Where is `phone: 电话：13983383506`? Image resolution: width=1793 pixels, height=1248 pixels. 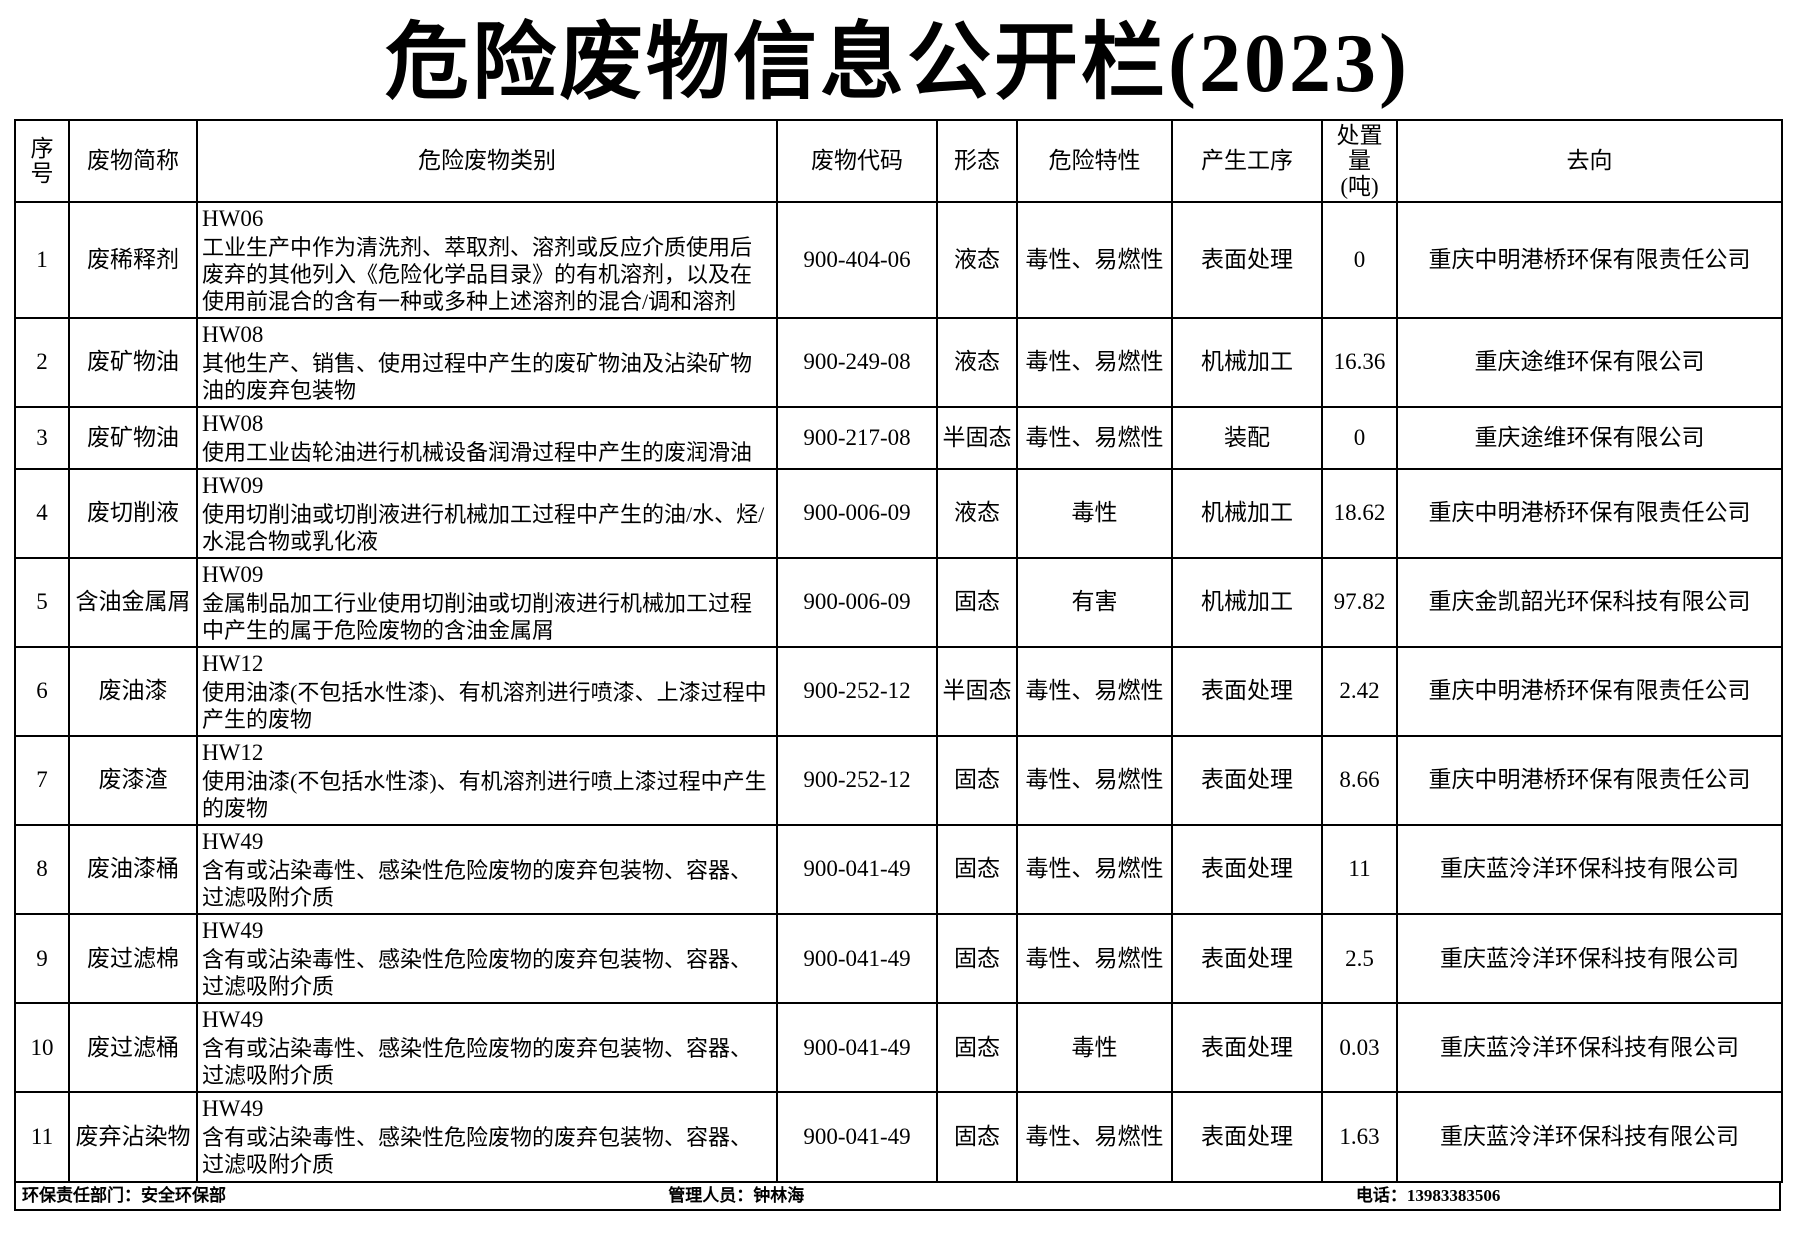 phone: 电话：13983383506 is located at coordinates (1428, 1195).